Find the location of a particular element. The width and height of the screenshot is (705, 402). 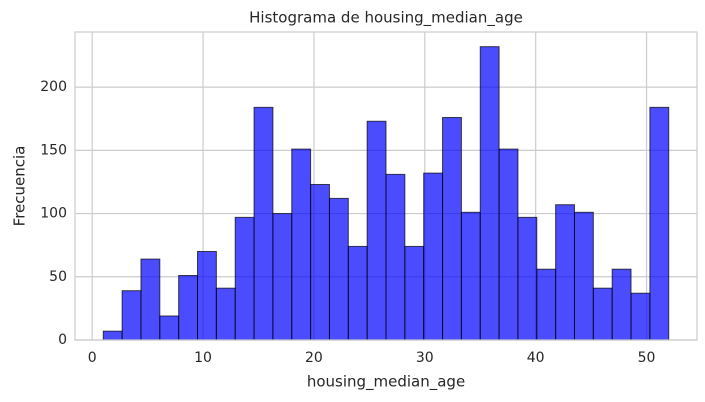

y-axis-label: Frecuencia is located at coordinates (20, 186).